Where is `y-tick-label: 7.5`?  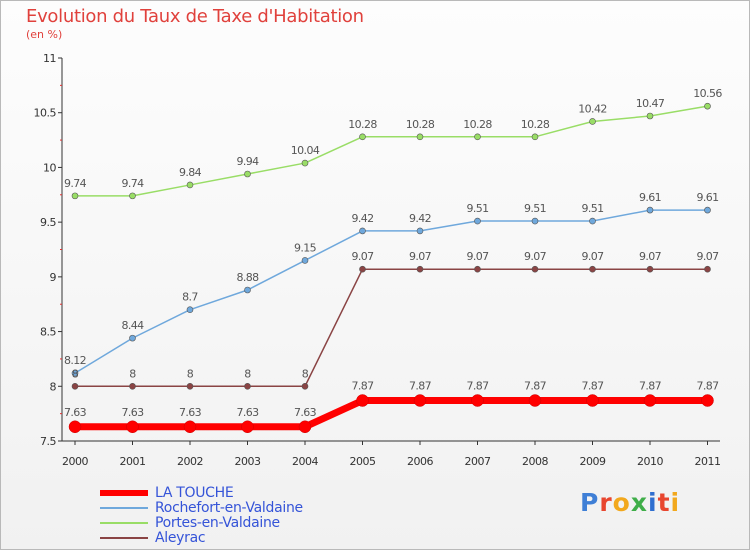
y-tick-label: 7.5 is located at coordinates (48, 441).